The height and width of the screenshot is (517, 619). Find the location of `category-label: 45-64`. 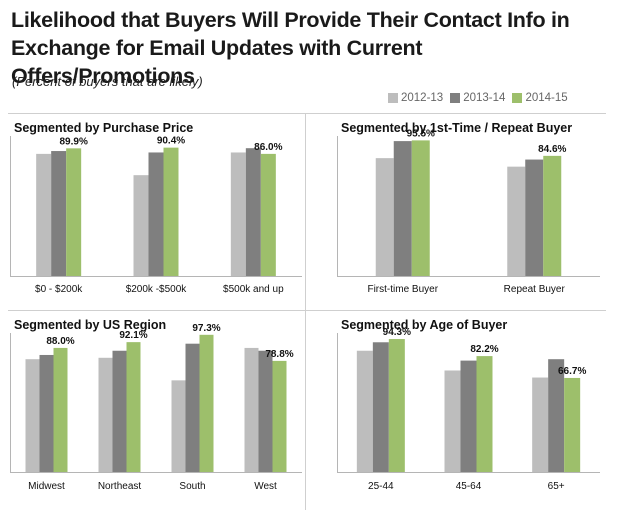

category-label: 45-64 is located at coordinates (469, 486).